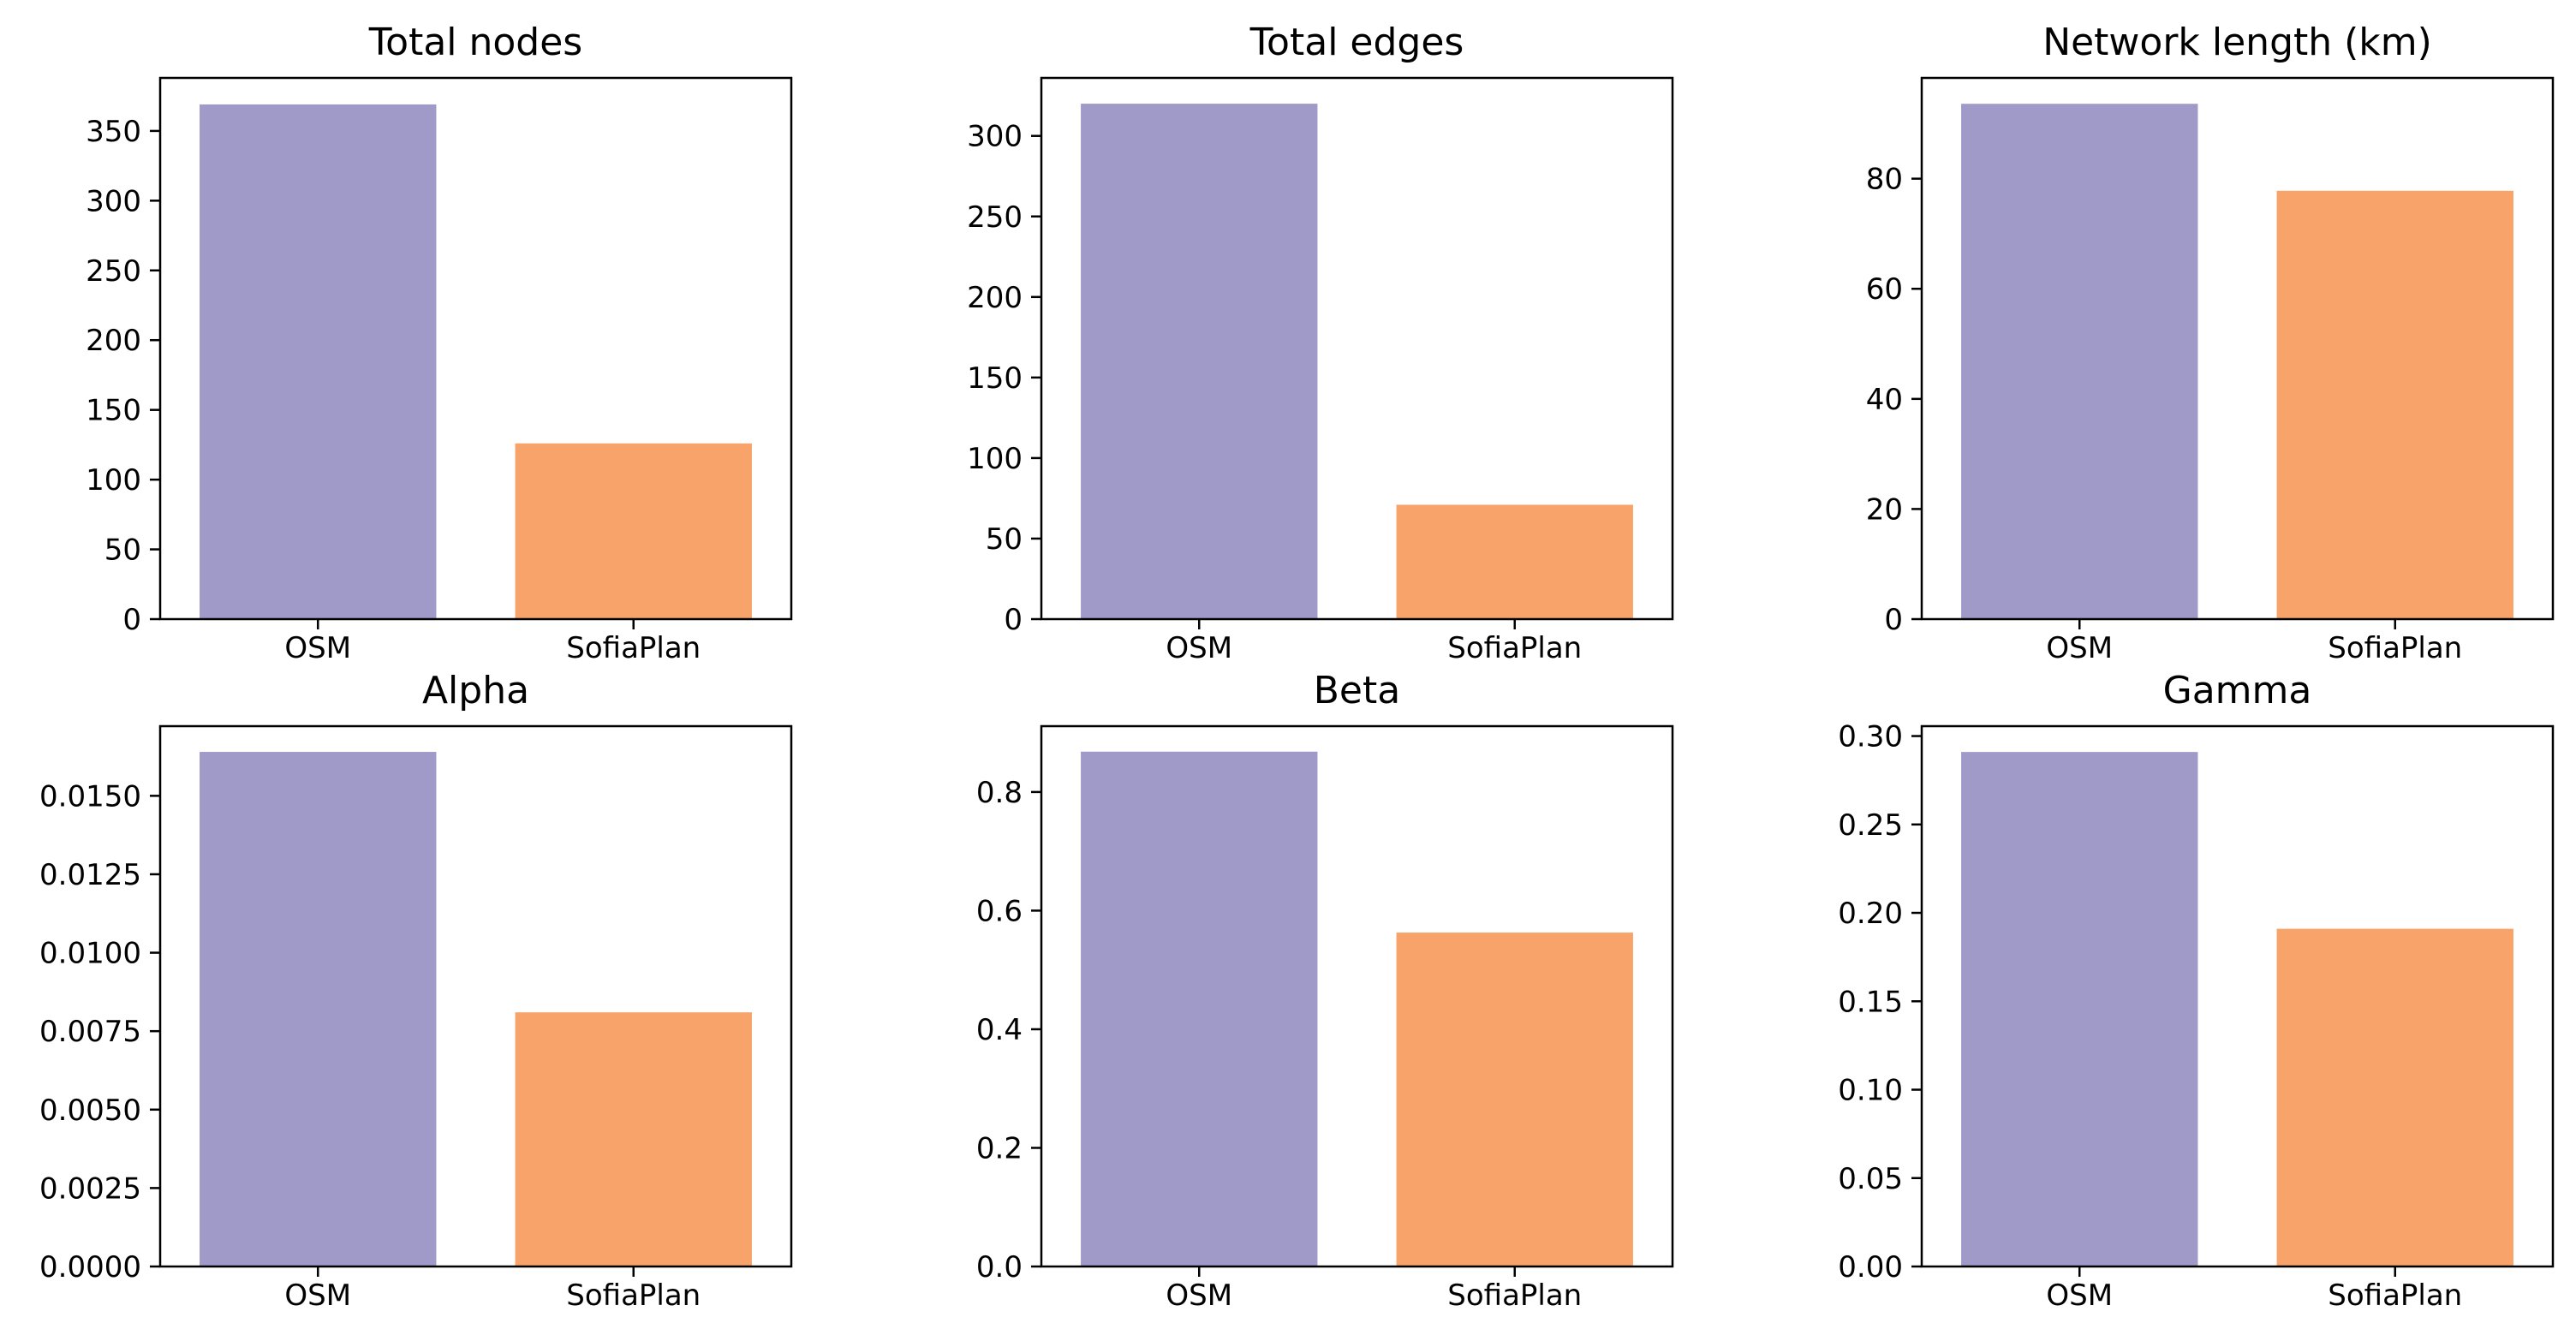 The height and width of the screenshot is (1335, 2576). I want to click on subplot-title: Total nodes, so click(475, 42).